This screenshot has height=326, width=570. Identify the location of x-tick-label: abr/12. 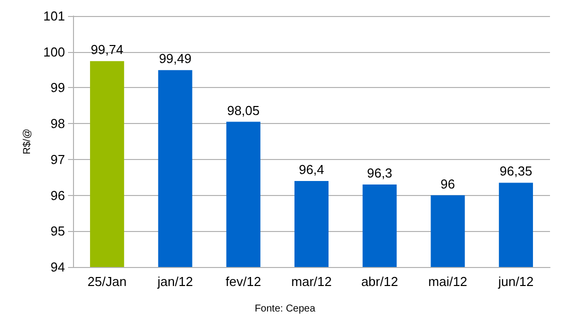
(379, 281).